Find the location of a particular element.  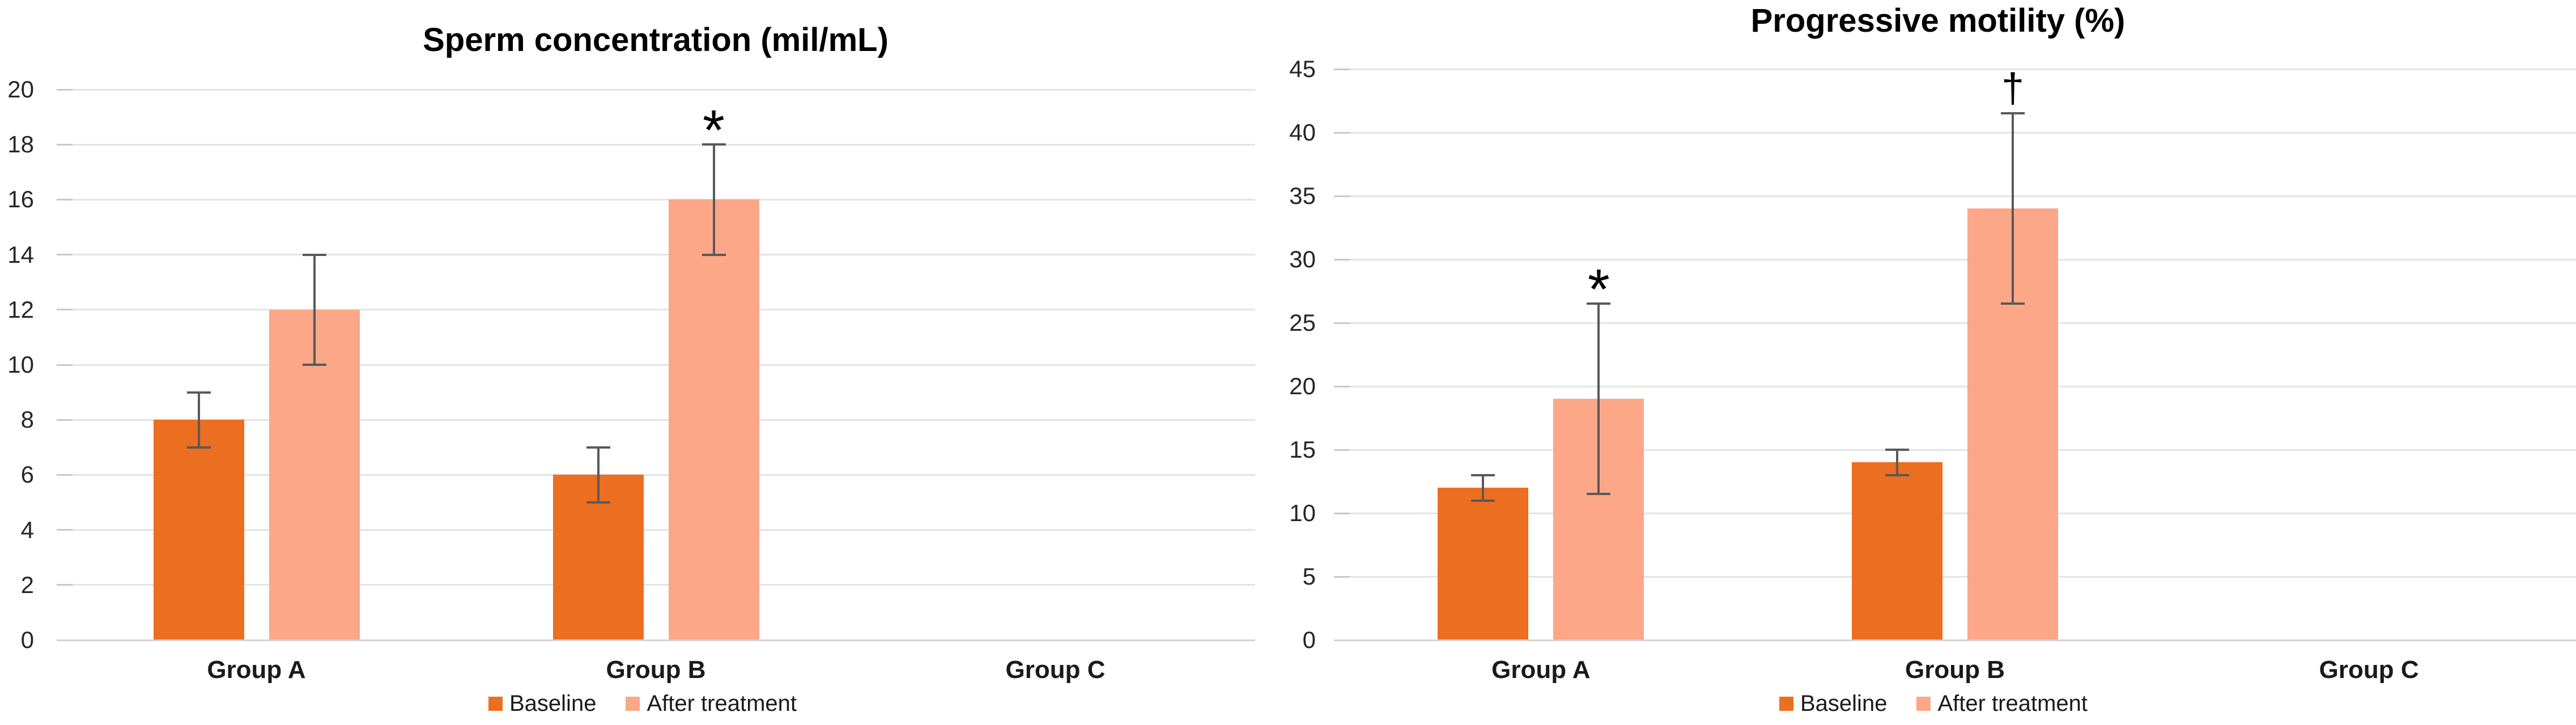

y-axis-label: 45 is located at coordinates (1302, 69).